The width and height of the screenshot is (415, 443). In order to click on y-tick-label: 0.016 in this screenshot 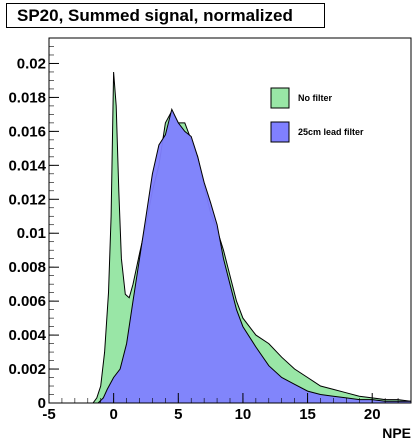, I will do `click(27, 131)`.